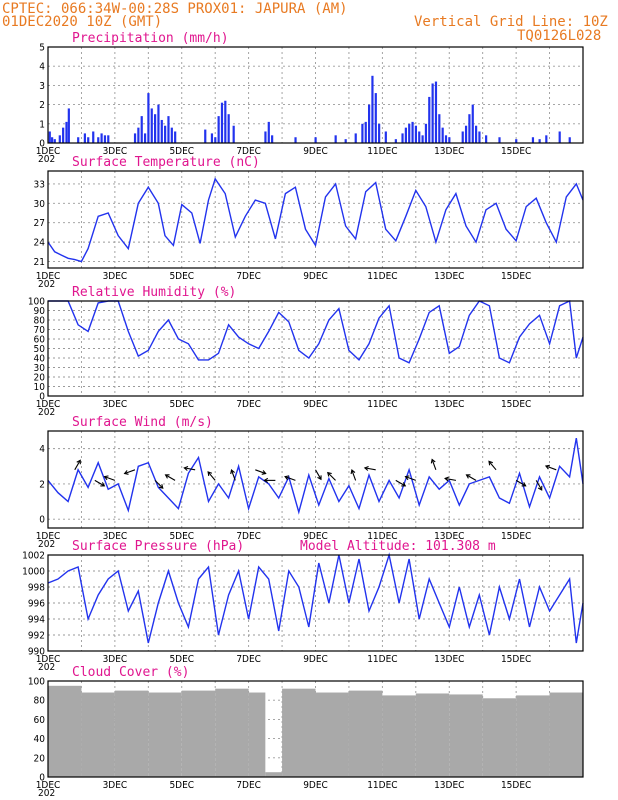 The width and height of the screenshot is (618, 800). Describe the element at coordinates (315, 151) in the screenshot. I see `x-tick-label: 9DEC` at that location.